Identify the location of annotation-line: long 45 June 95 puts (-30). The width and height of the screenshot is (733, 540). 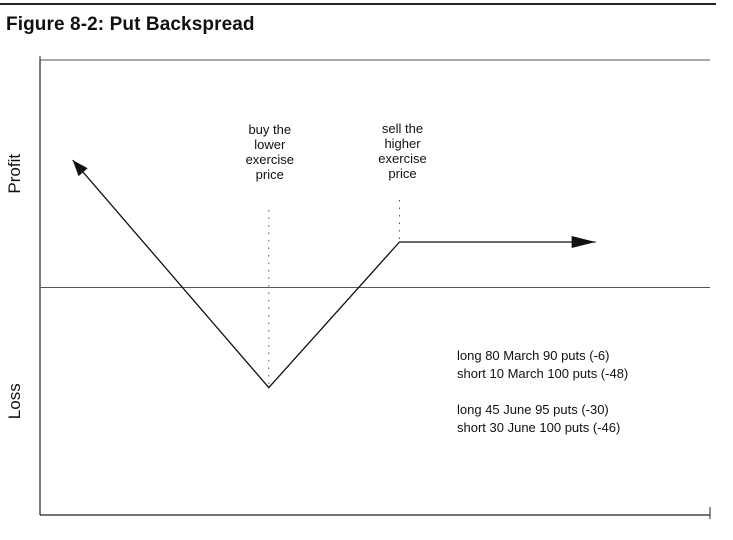
(533, 409).